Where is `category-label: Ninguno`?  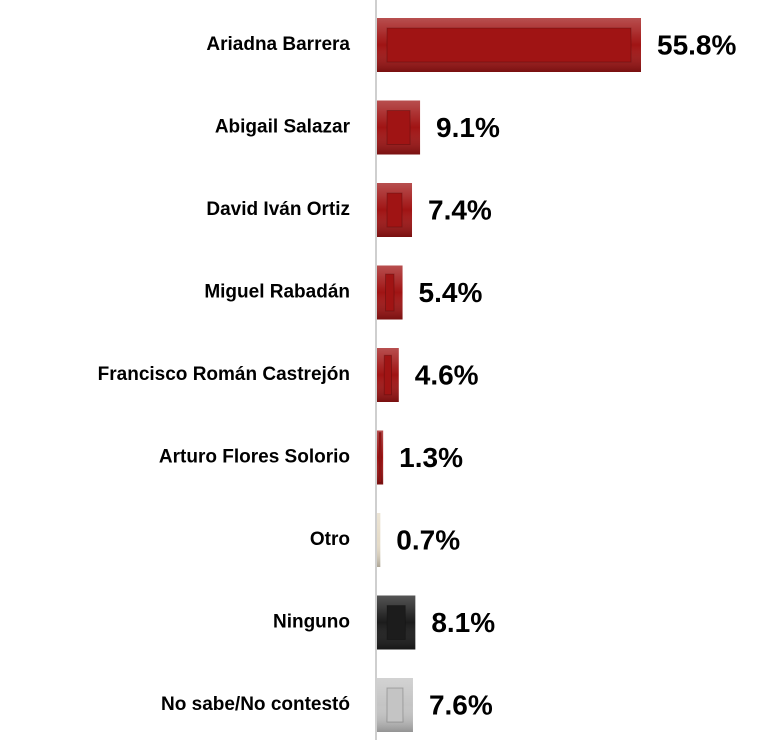 category-label: Ninguno is located at coordinates (311, 622).